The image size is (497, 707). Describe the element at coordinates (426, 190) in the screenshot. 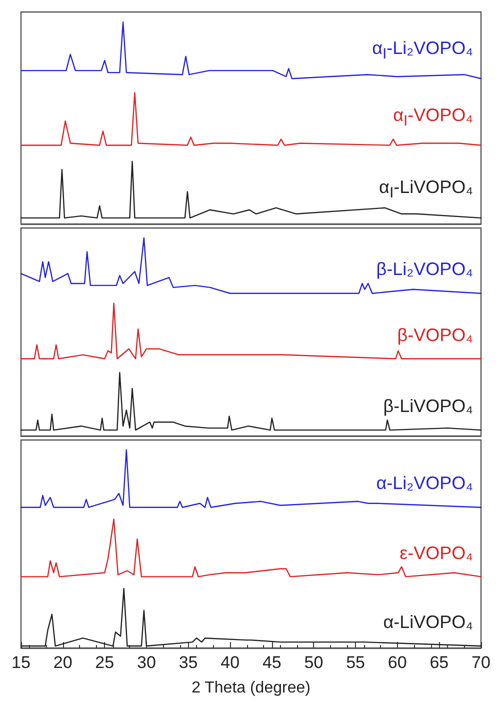

I see `series-label: α$_{I}$-LiVOPO₄` at that location.